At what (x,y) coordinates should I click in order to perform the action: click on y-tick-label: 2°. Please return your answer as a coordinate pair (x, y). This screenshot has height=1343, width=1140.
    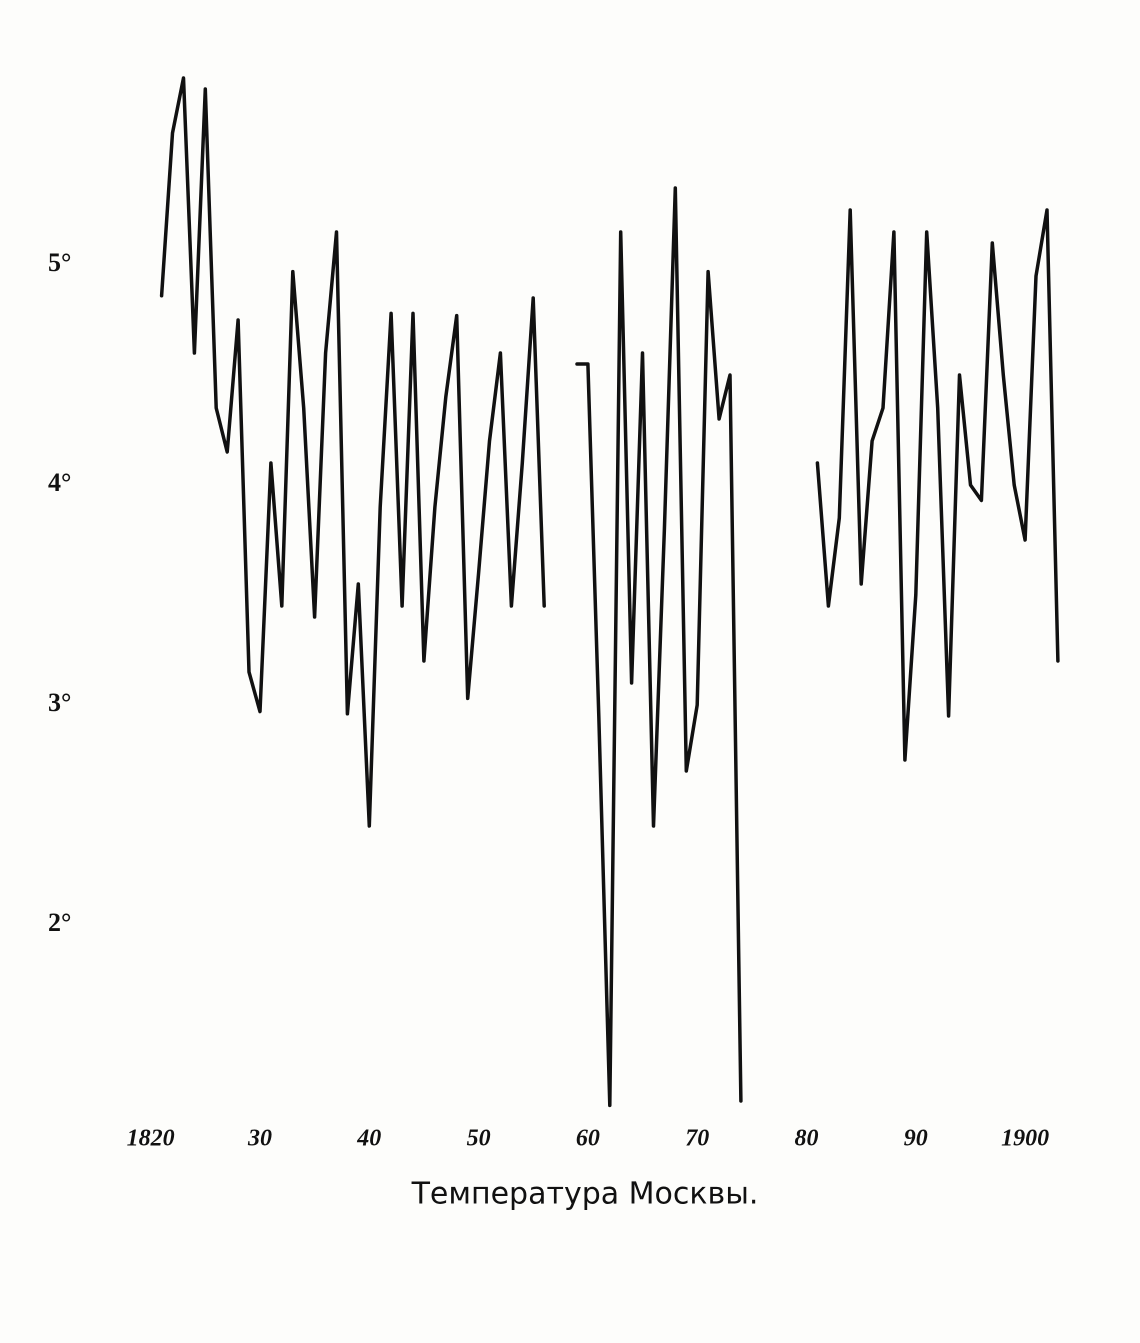
    Looking at the image, I should click on (59, 922).